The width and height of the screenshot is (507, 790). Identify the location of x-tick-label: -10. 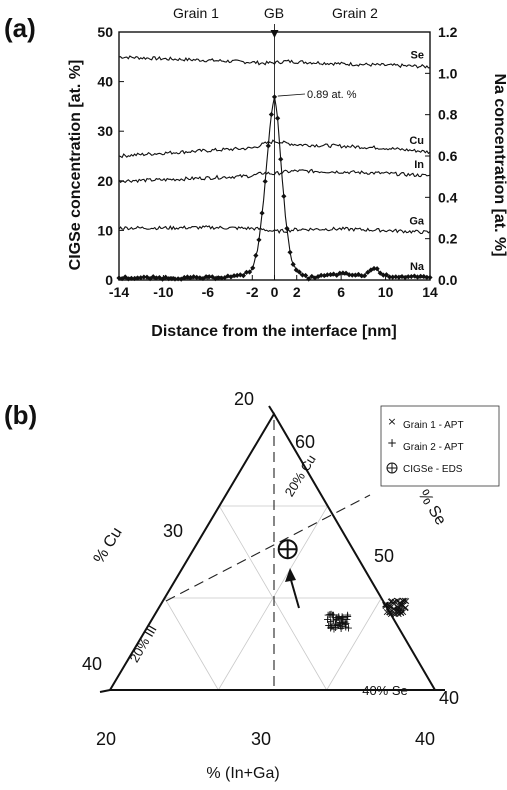
(163, 292).